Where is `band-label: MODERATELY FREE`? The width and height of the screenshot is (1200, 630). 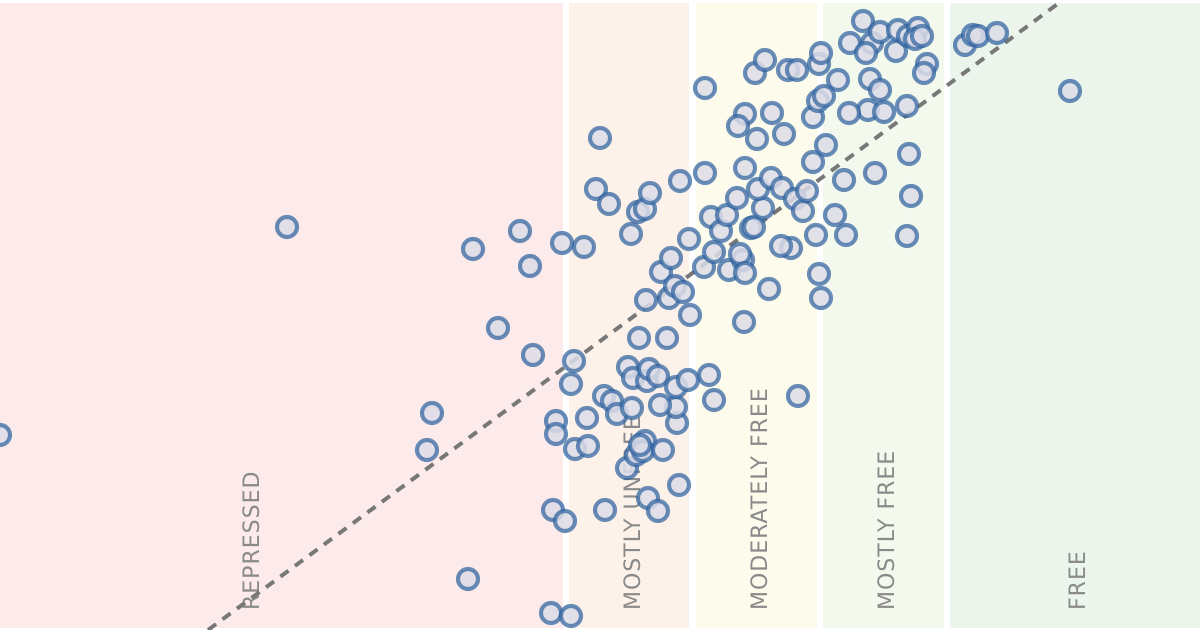 band-label: MODERATELY FREE is located at coordinates (760, 498).